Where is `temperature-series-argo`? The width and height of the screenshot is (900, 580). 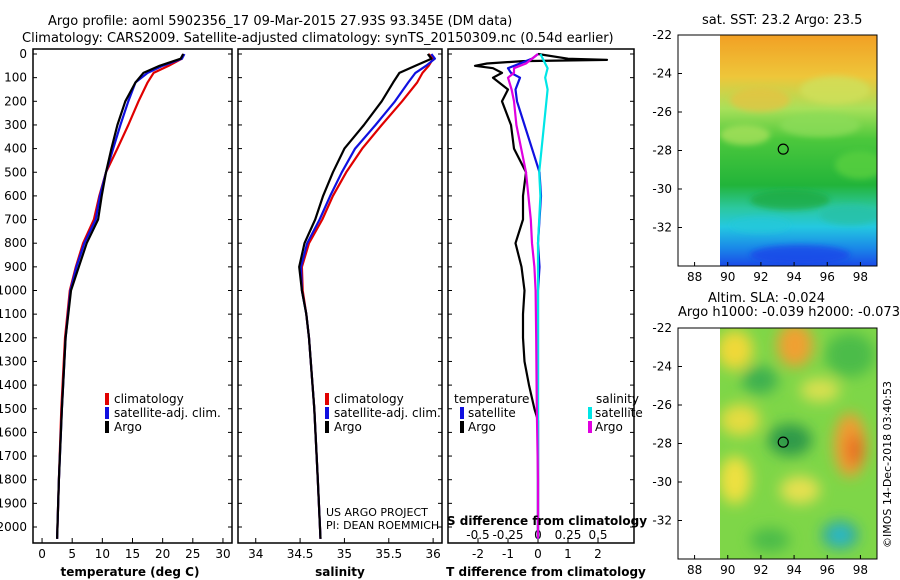 temperature-series-argo is located at coordinates (120, 296).